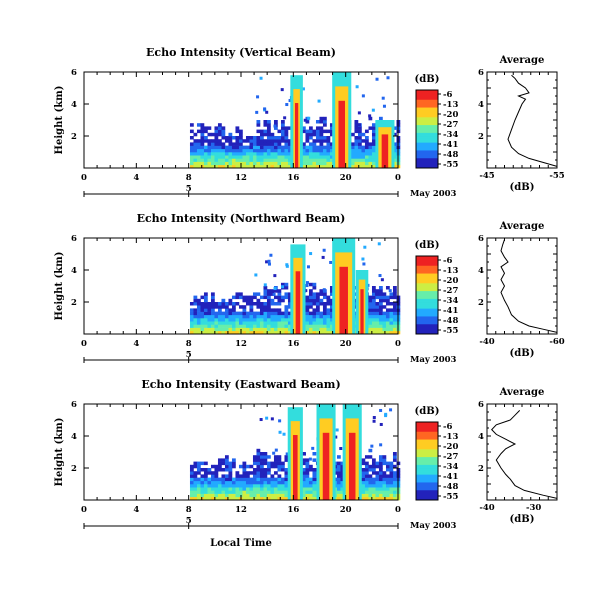  I want to click on x-tick-label: 8, so click(189, 178).